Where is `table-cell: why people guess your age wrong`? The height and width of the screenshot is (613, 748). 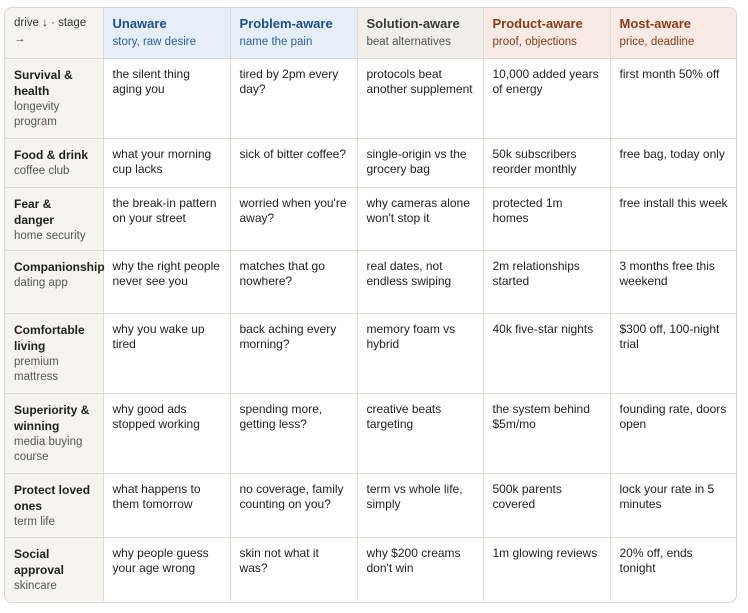 table-cell: why people guess your age wrong is located at coordinates (167, 569).